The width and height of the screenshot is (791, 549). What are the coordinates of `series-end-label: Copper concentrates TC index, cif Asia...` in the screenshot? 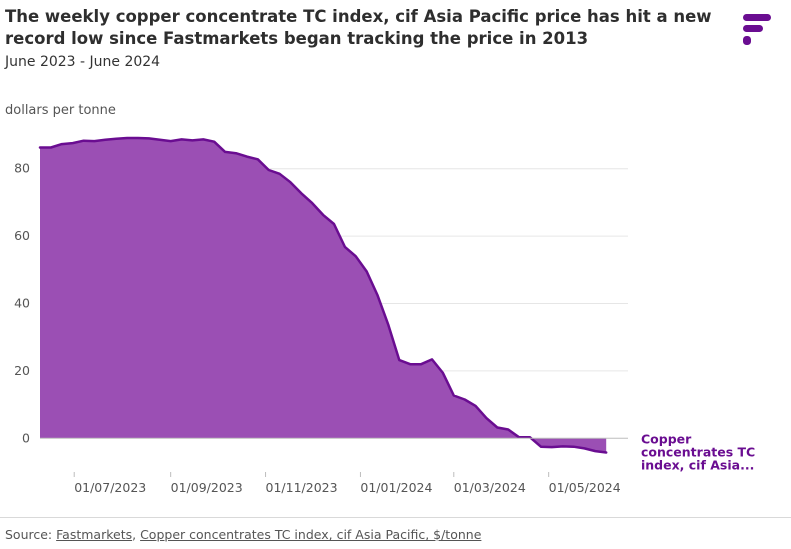 It's located at (698, 451).